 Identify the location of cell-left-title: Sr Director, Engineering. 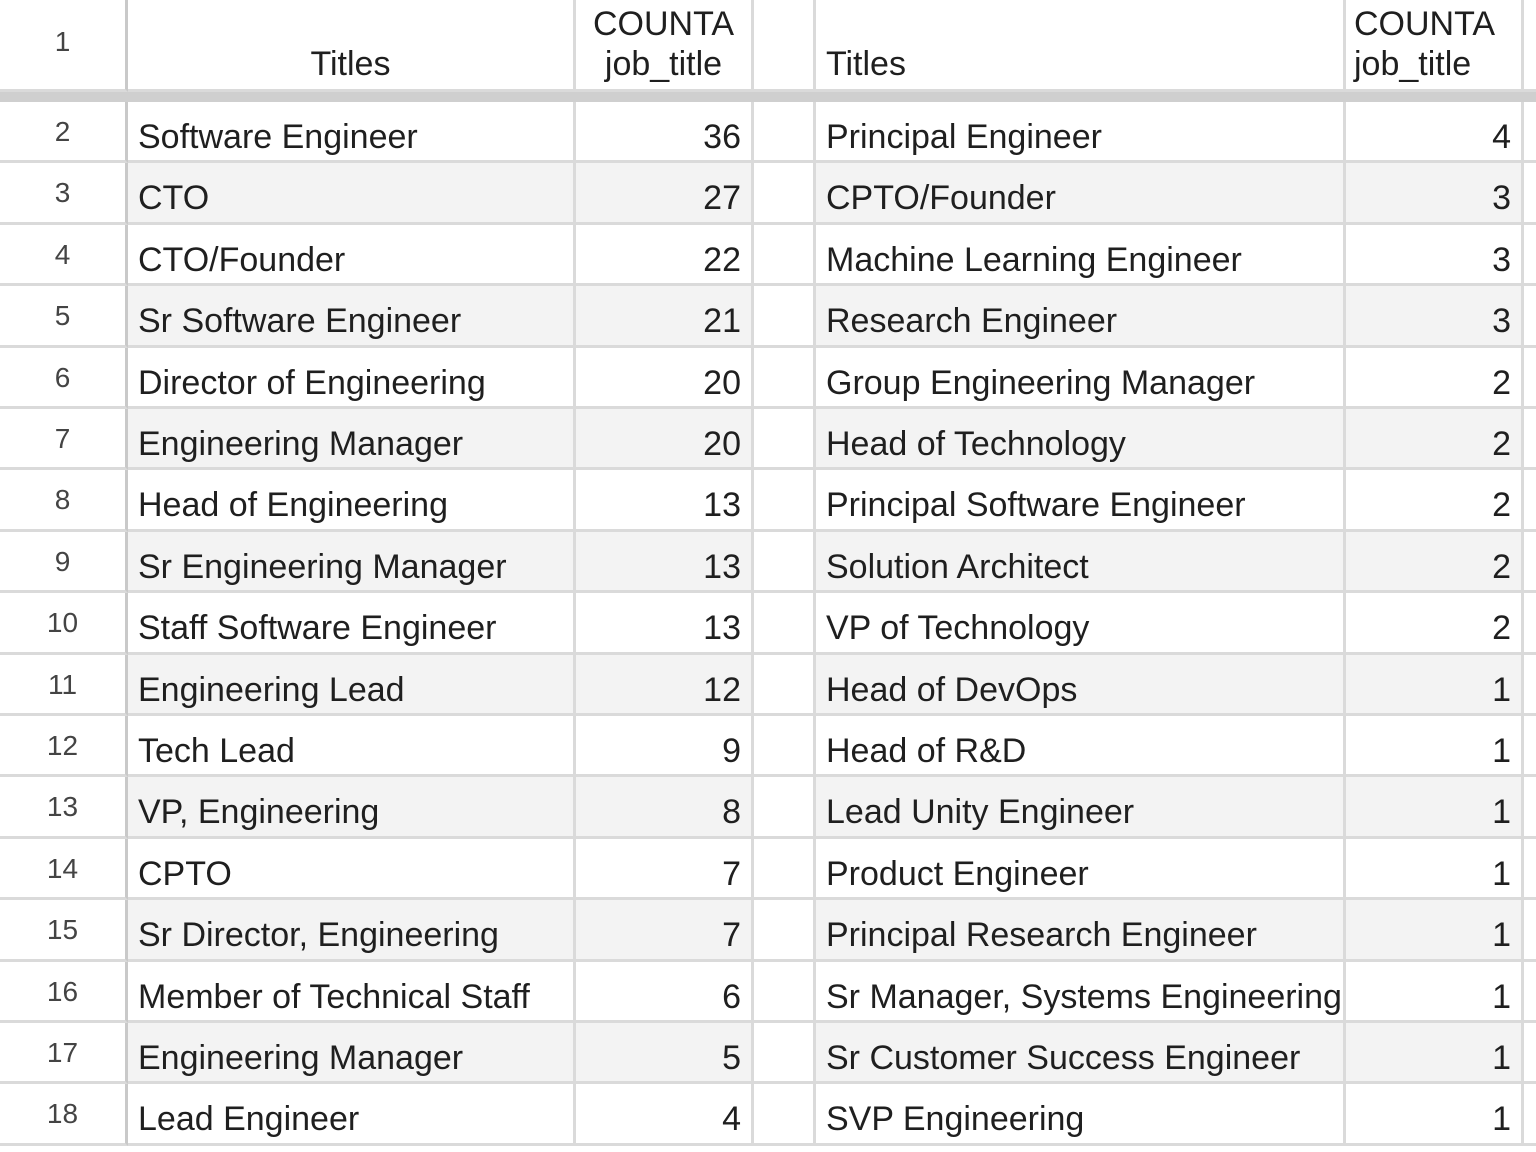
(352, 931).